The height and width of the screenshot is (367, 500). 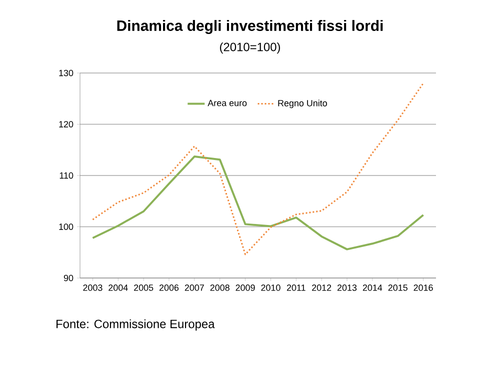 I want to click on legend-label: Area euro, so click(x=227, y=103).